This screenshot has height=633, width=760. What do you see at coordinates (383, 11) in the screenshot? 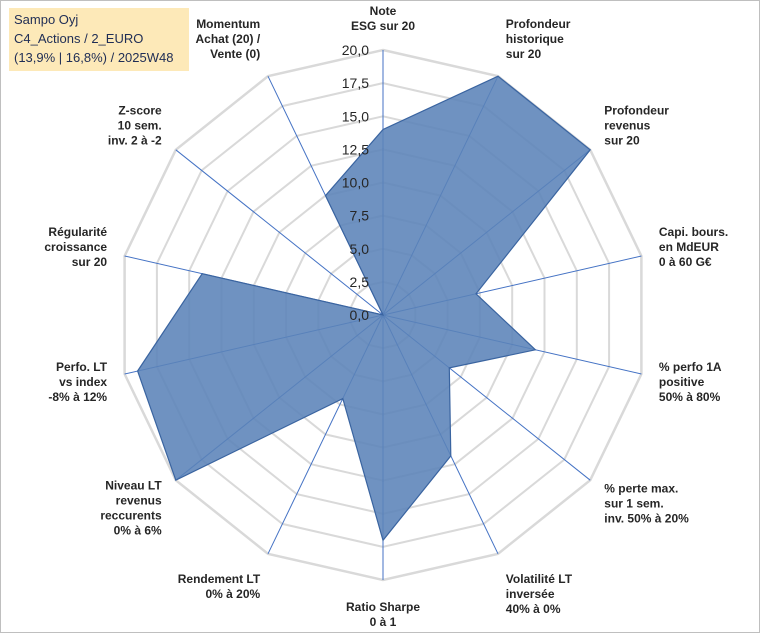
I see `axis-label-line: Note` at bounding box center [383, 11].